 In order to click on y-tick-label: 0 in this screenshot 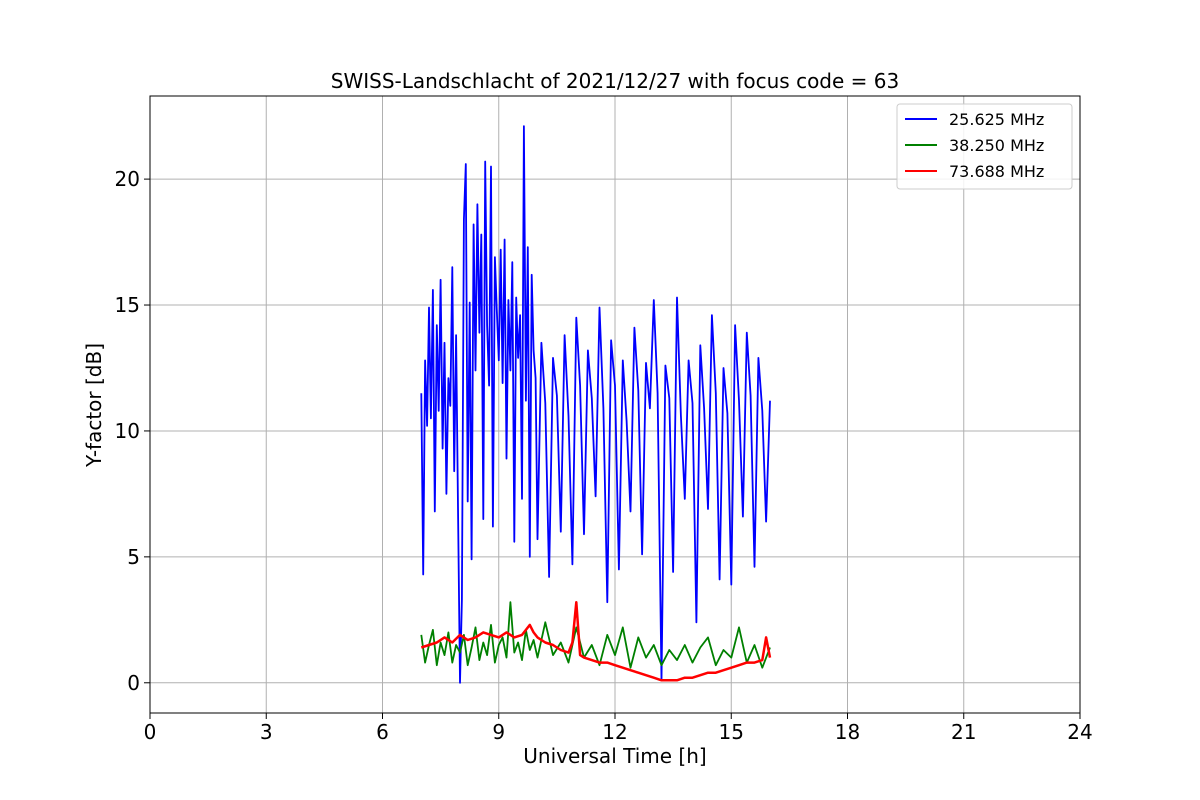, I will do `click(133, 683)`.